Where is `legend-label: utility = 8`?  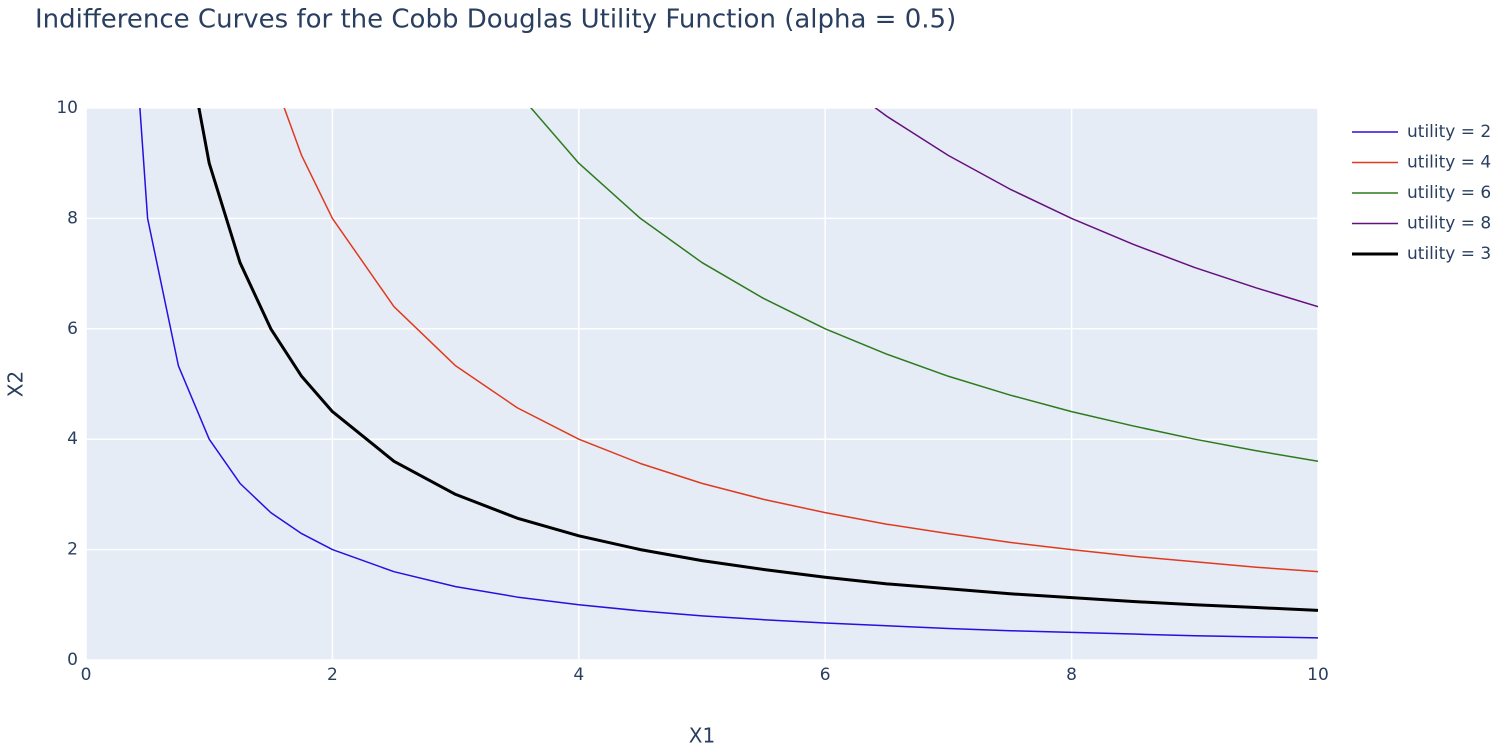
legend-label: utility = 8 is located at coordinates (1449, 224).